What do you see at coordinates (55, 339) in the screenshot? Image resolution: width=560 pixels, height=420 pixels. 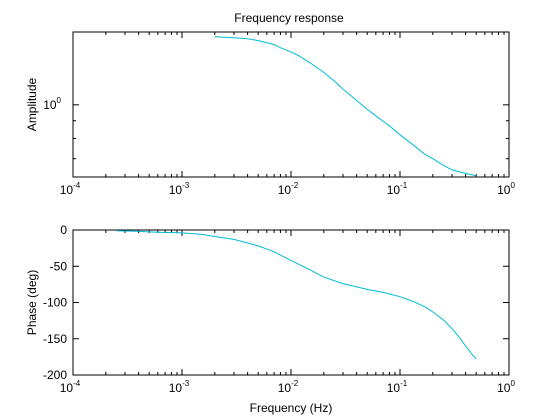 I see `y-tick-label: -150` at bounding box center [55, 339].